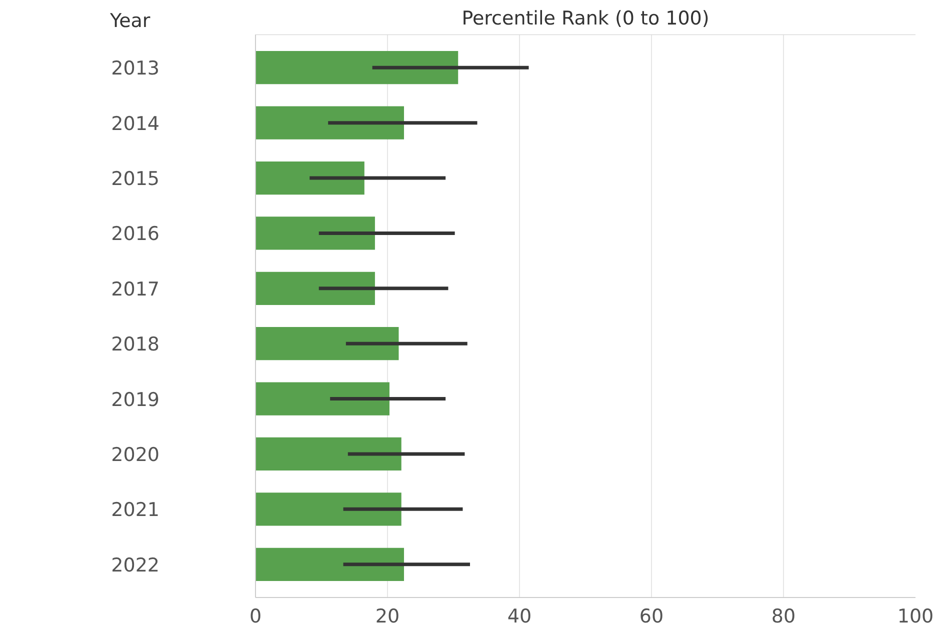 This screenshot has height=630, width=941. Describe the element at coordinates (135, 123) in the screenshot. I see `y-tick-label: 2014` at that location.